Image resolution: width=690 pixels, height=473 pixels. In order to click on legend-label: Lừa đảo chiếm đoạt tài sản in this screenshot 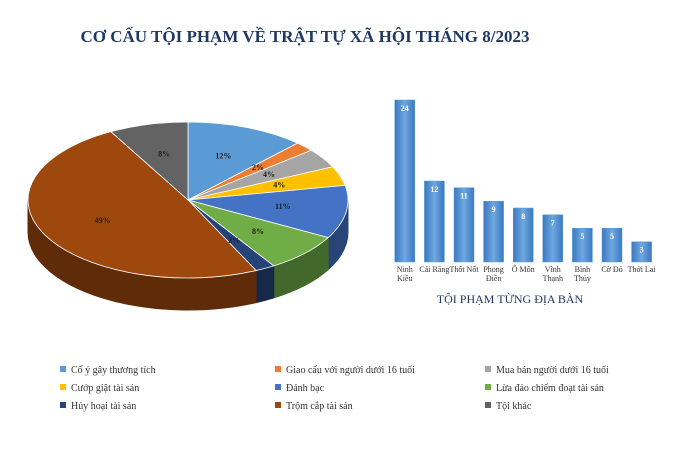, I will do `click(550, 388)`.